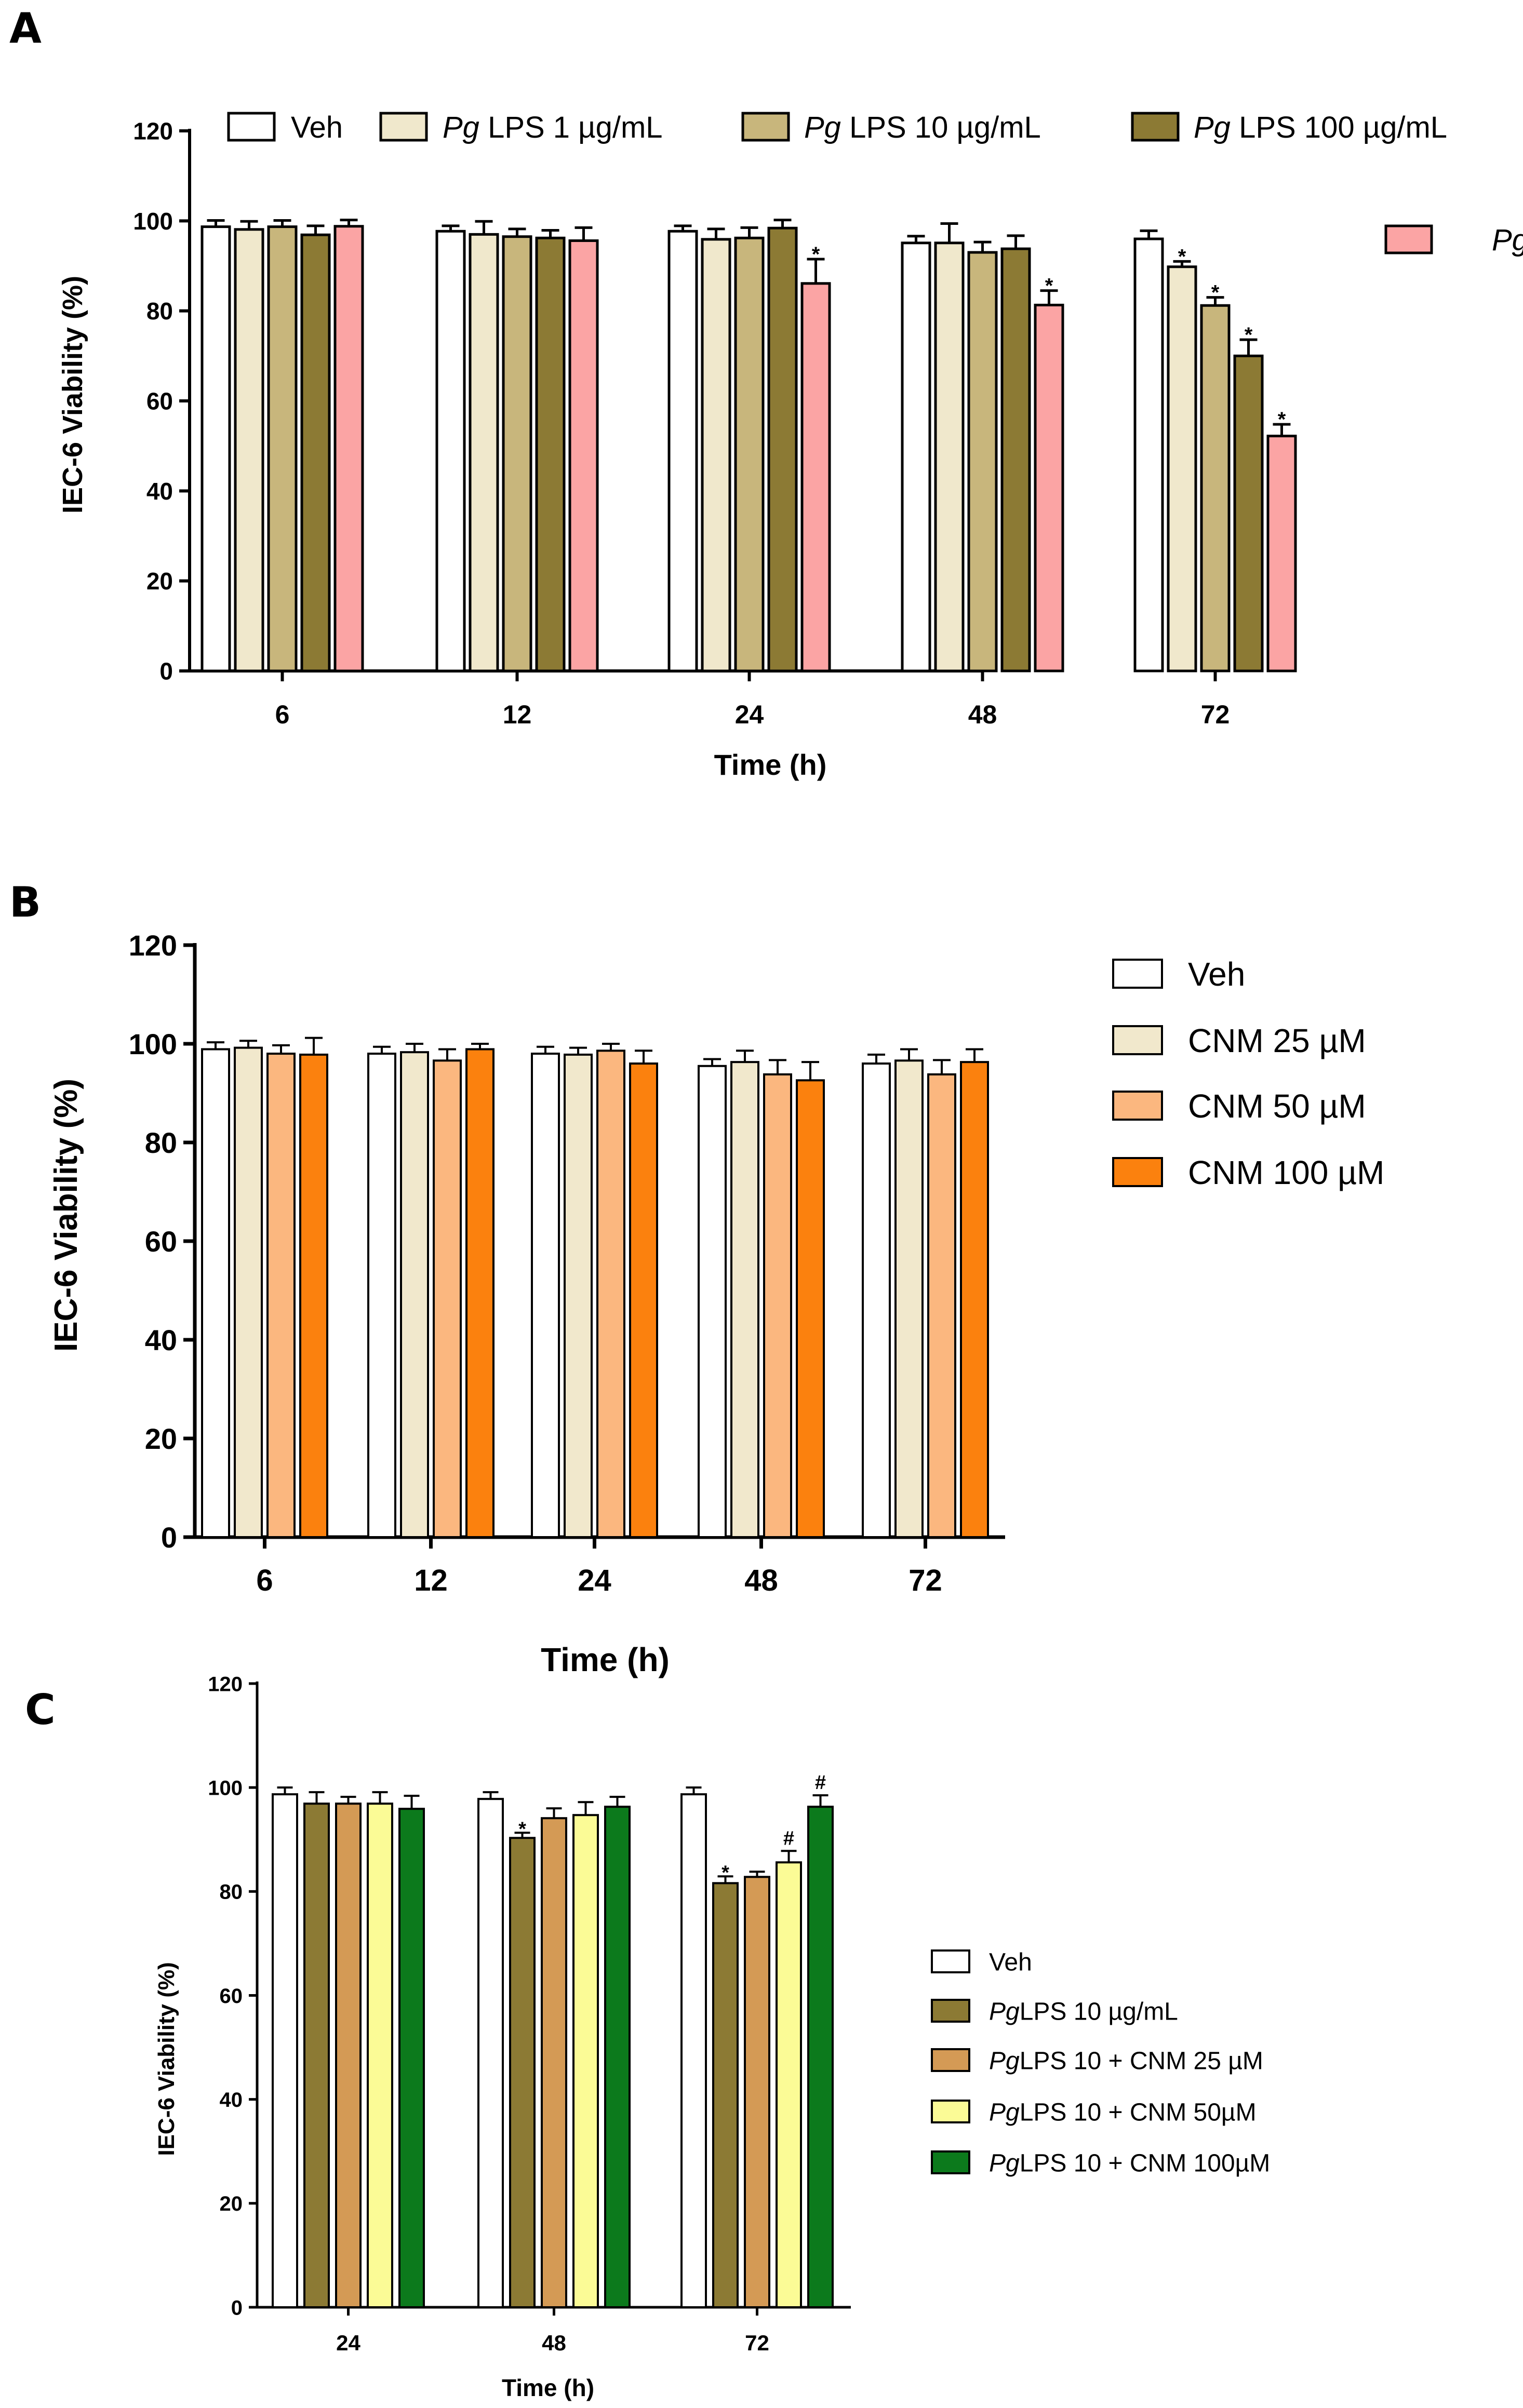 This screenshot has height=2408, width=1523. I want to click on x-tick-label: 72, so click(1215, 714).